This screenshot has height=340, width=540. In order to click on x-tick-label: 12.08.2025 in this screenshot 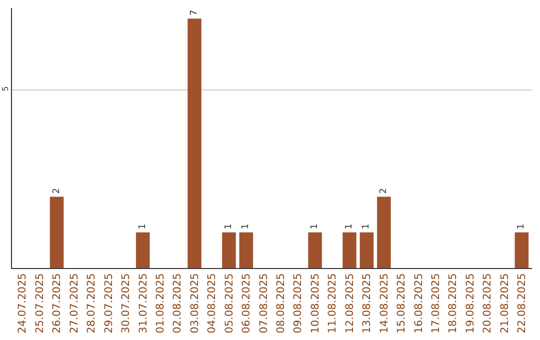, I will do `click(350, 303)`.